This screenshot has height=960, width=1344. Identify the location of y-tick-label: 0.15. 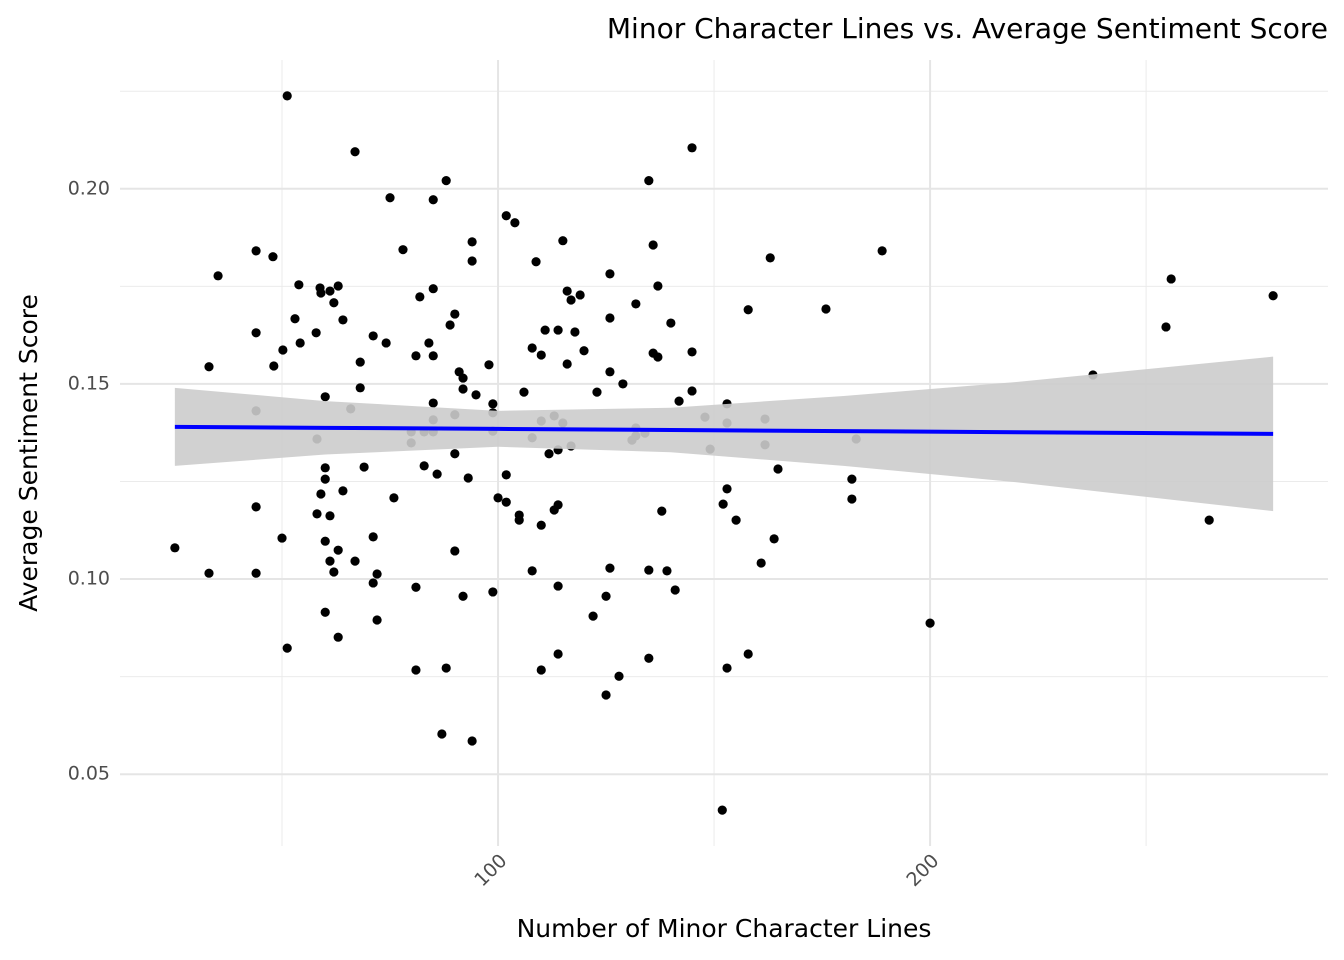
(89, 383).